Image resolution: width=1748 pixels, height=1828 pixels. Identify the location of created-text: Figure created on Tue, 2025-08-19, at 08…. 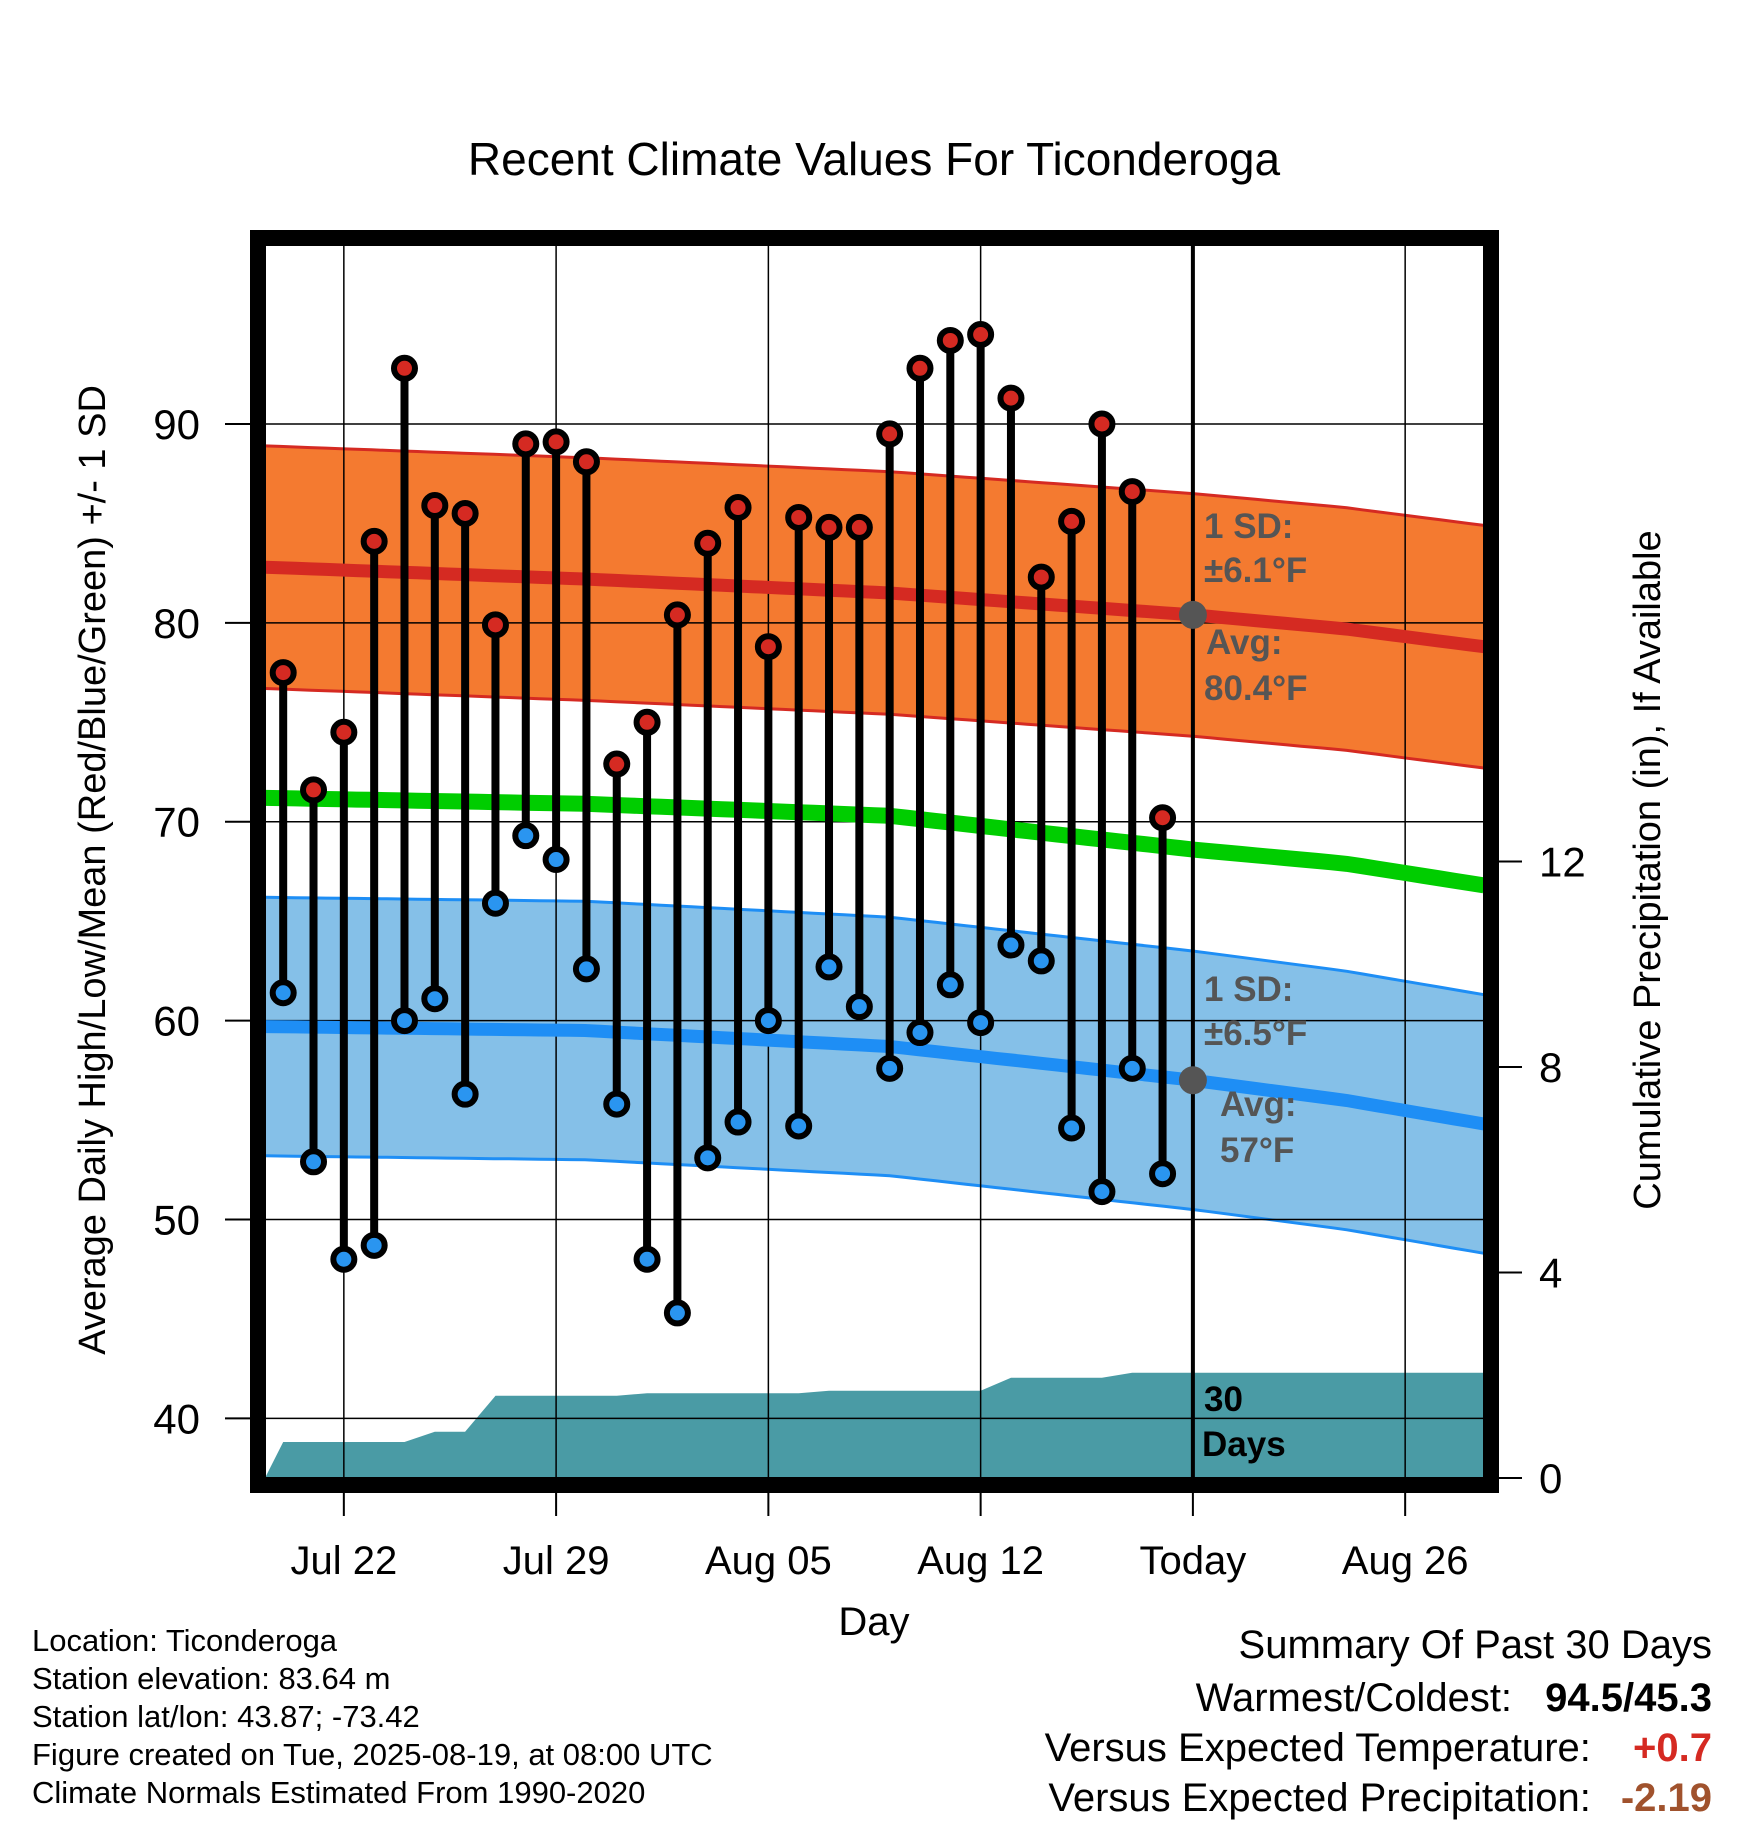
(372, 1754).